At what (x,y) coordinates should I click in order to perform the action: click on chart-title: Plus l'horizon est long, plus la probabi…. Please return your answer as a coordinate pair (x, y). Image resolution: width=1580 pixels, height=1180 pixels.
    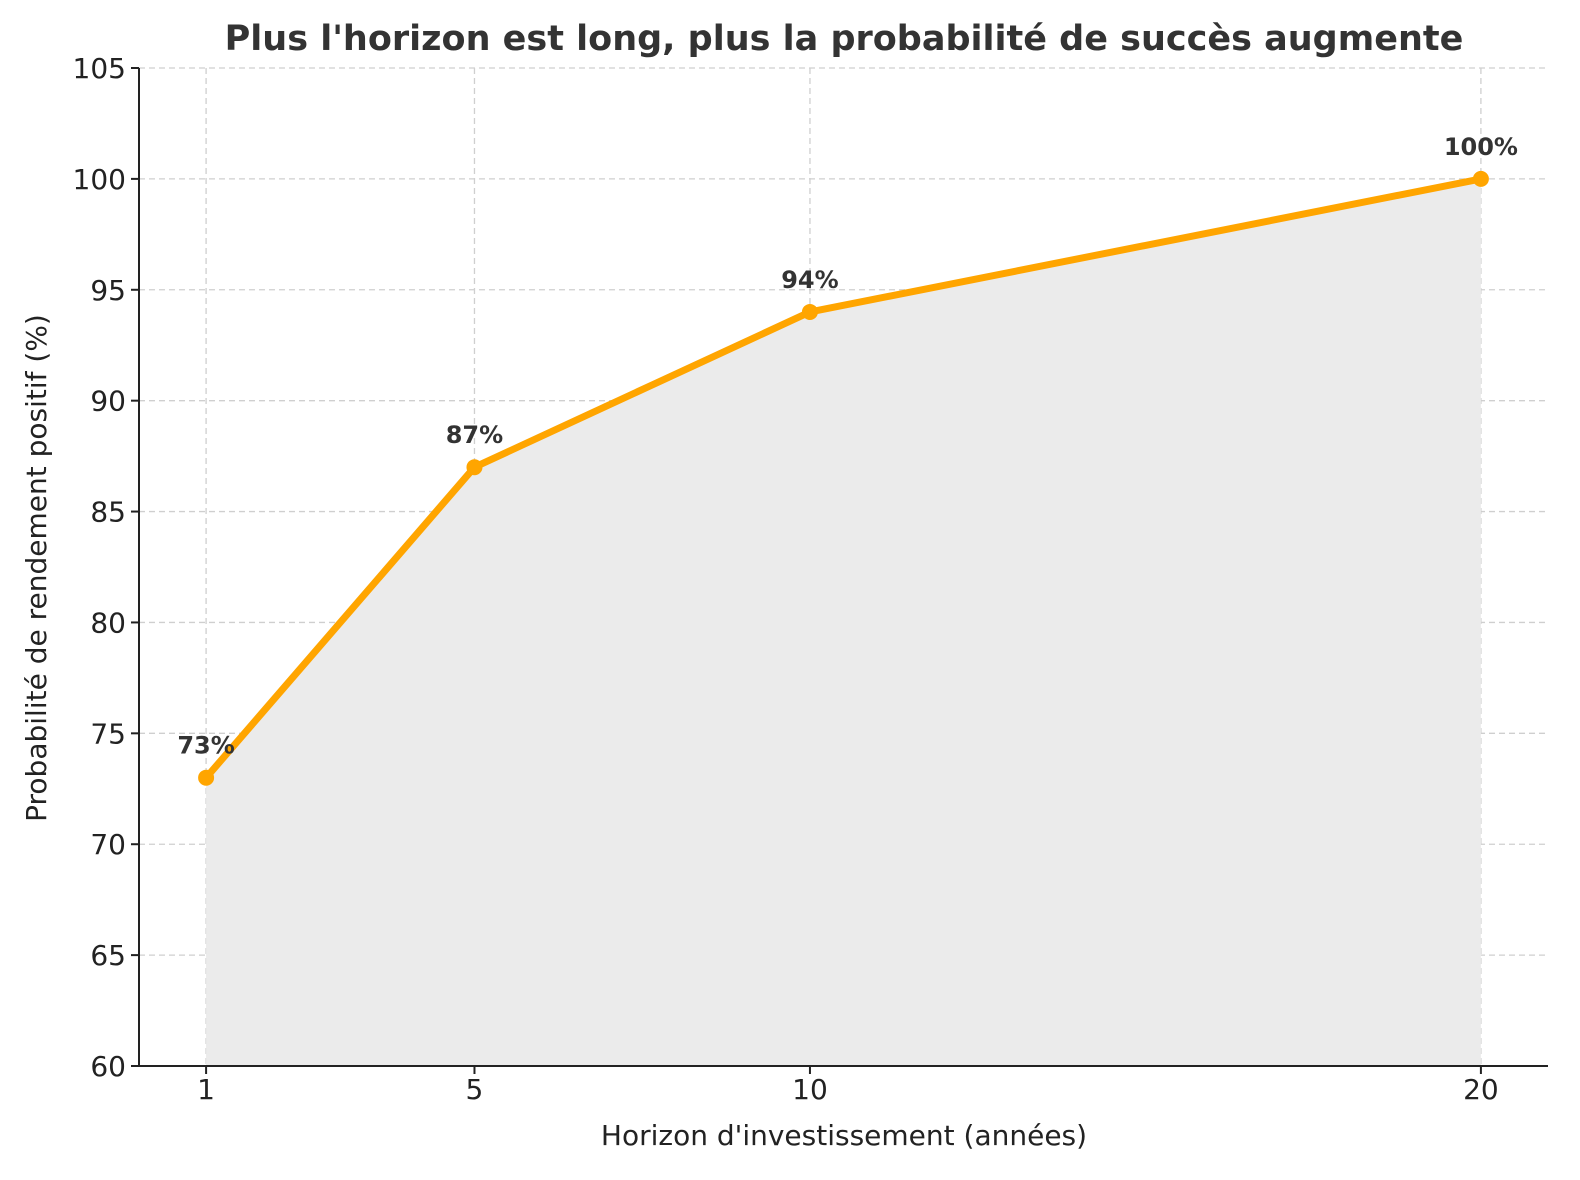
    Looking at the image, I should click on (844, 39).